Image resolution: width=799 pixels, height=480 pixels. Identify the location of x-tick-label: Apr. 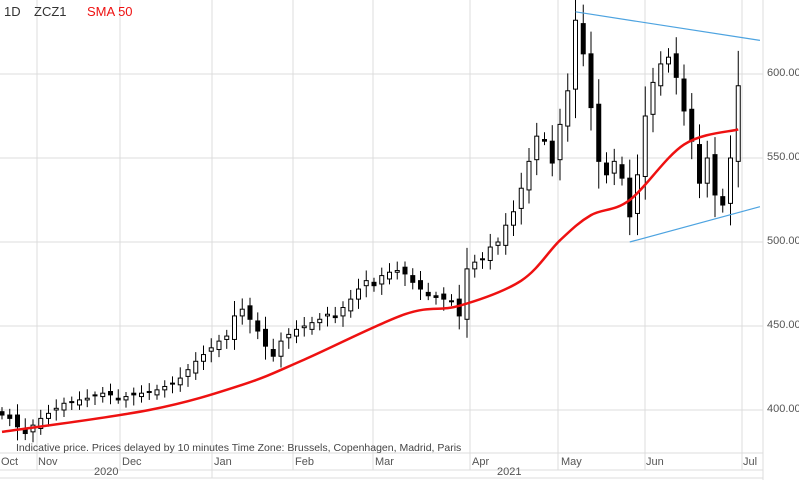
(481, 462).